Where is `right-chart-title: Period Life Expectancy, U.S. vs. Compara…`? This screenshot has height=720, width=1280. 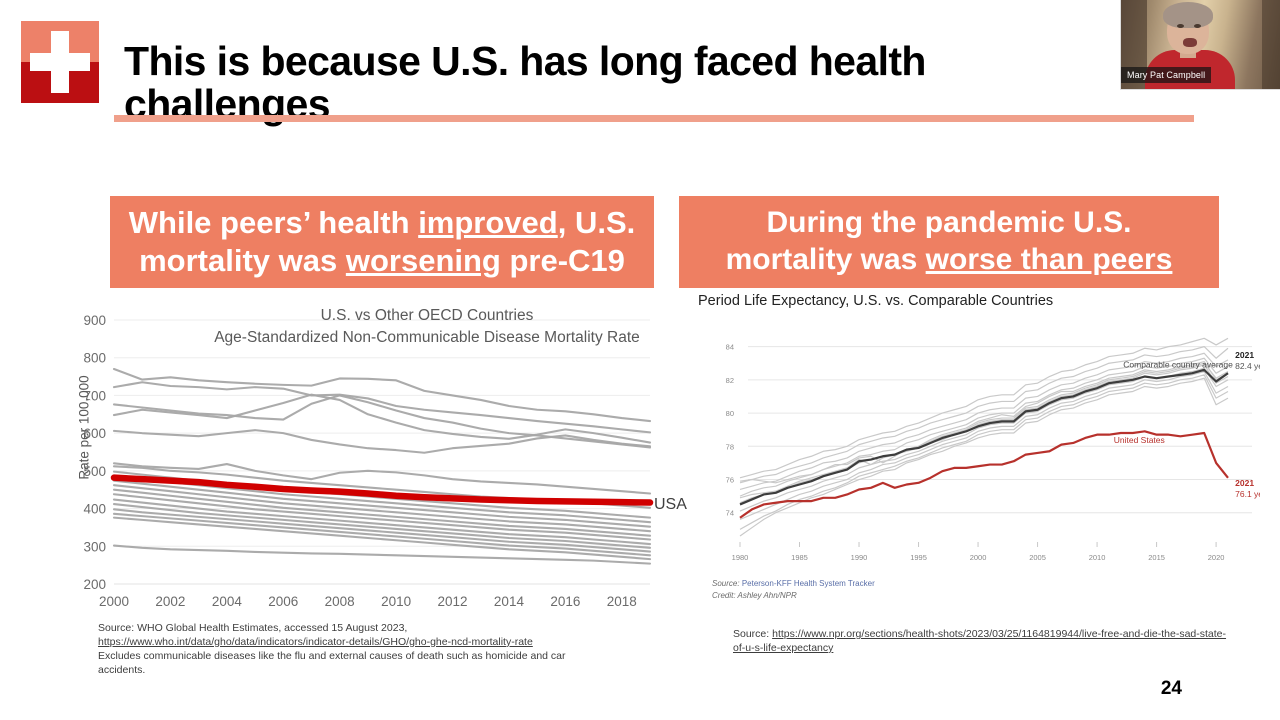
right-chart-title: Period Life Expectancy, U.S. vs. Compara… is located at coordinates (876, 301).